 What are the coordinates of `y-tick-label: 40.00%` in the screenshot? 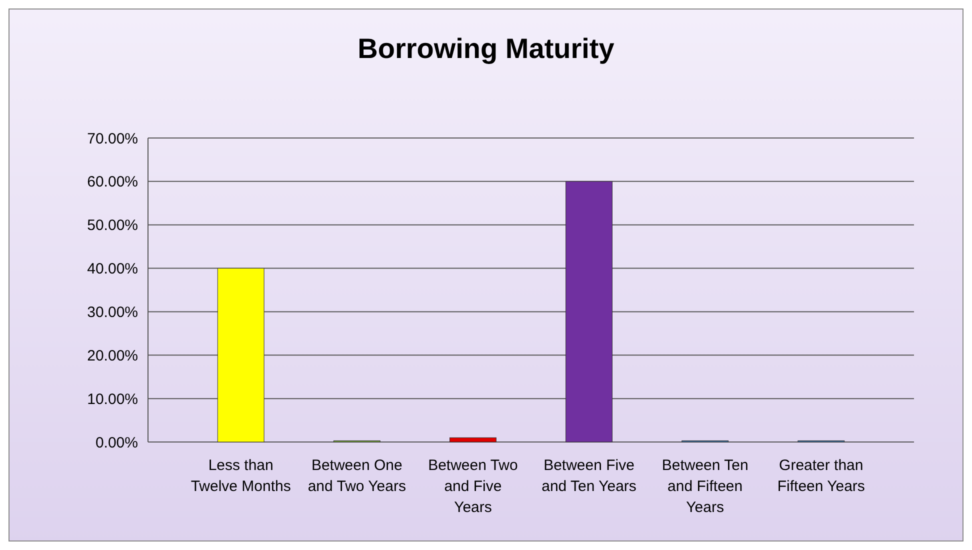 It's located at (112, 269).